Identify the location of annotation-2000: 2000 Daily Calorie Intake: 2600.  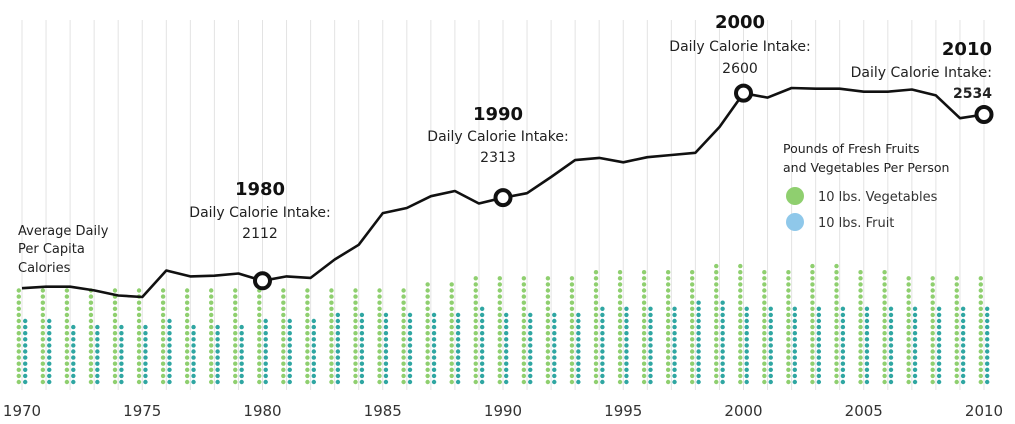
(739, 44).